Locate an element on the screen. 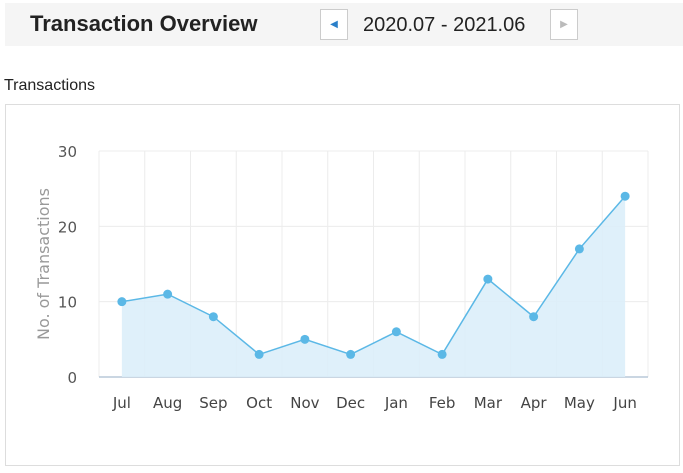  y-tick-label: 30 is located at coordinates (67, 152).